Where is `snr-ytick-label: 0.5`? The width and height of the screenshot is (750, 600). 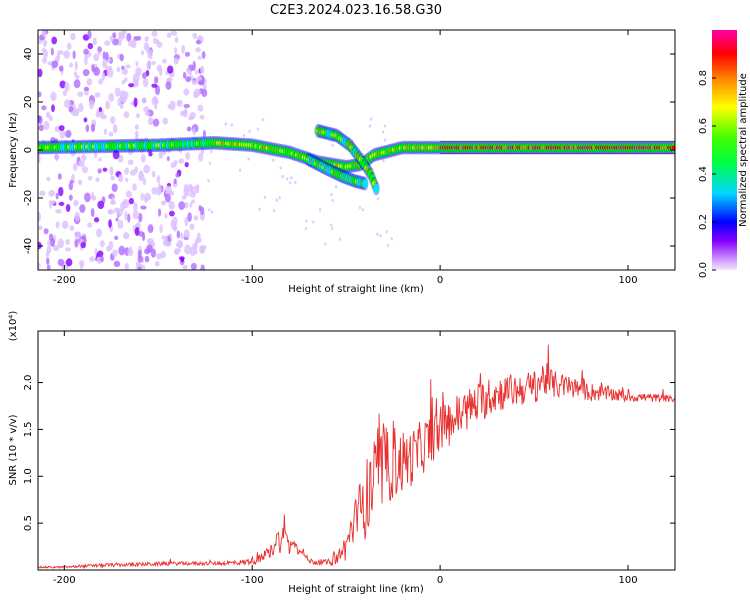
snr-ytick-label: 0.5 is located at coordinates (28, 523).